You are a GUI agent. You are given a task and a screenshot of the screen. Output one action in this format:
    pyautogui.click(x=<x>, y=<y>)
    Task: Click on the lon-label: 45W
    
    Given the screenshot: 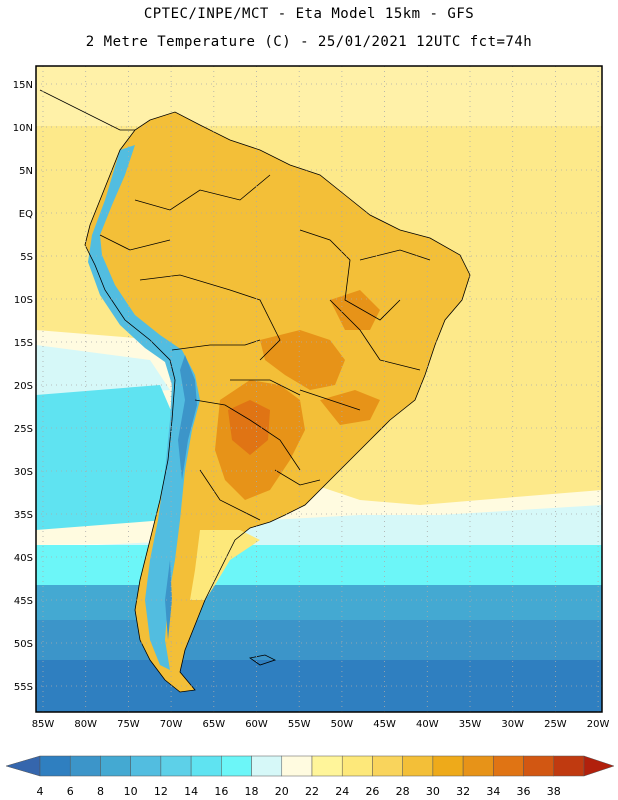 What is the action you would take?
    pyautogui.click(x=384, y=724)
    